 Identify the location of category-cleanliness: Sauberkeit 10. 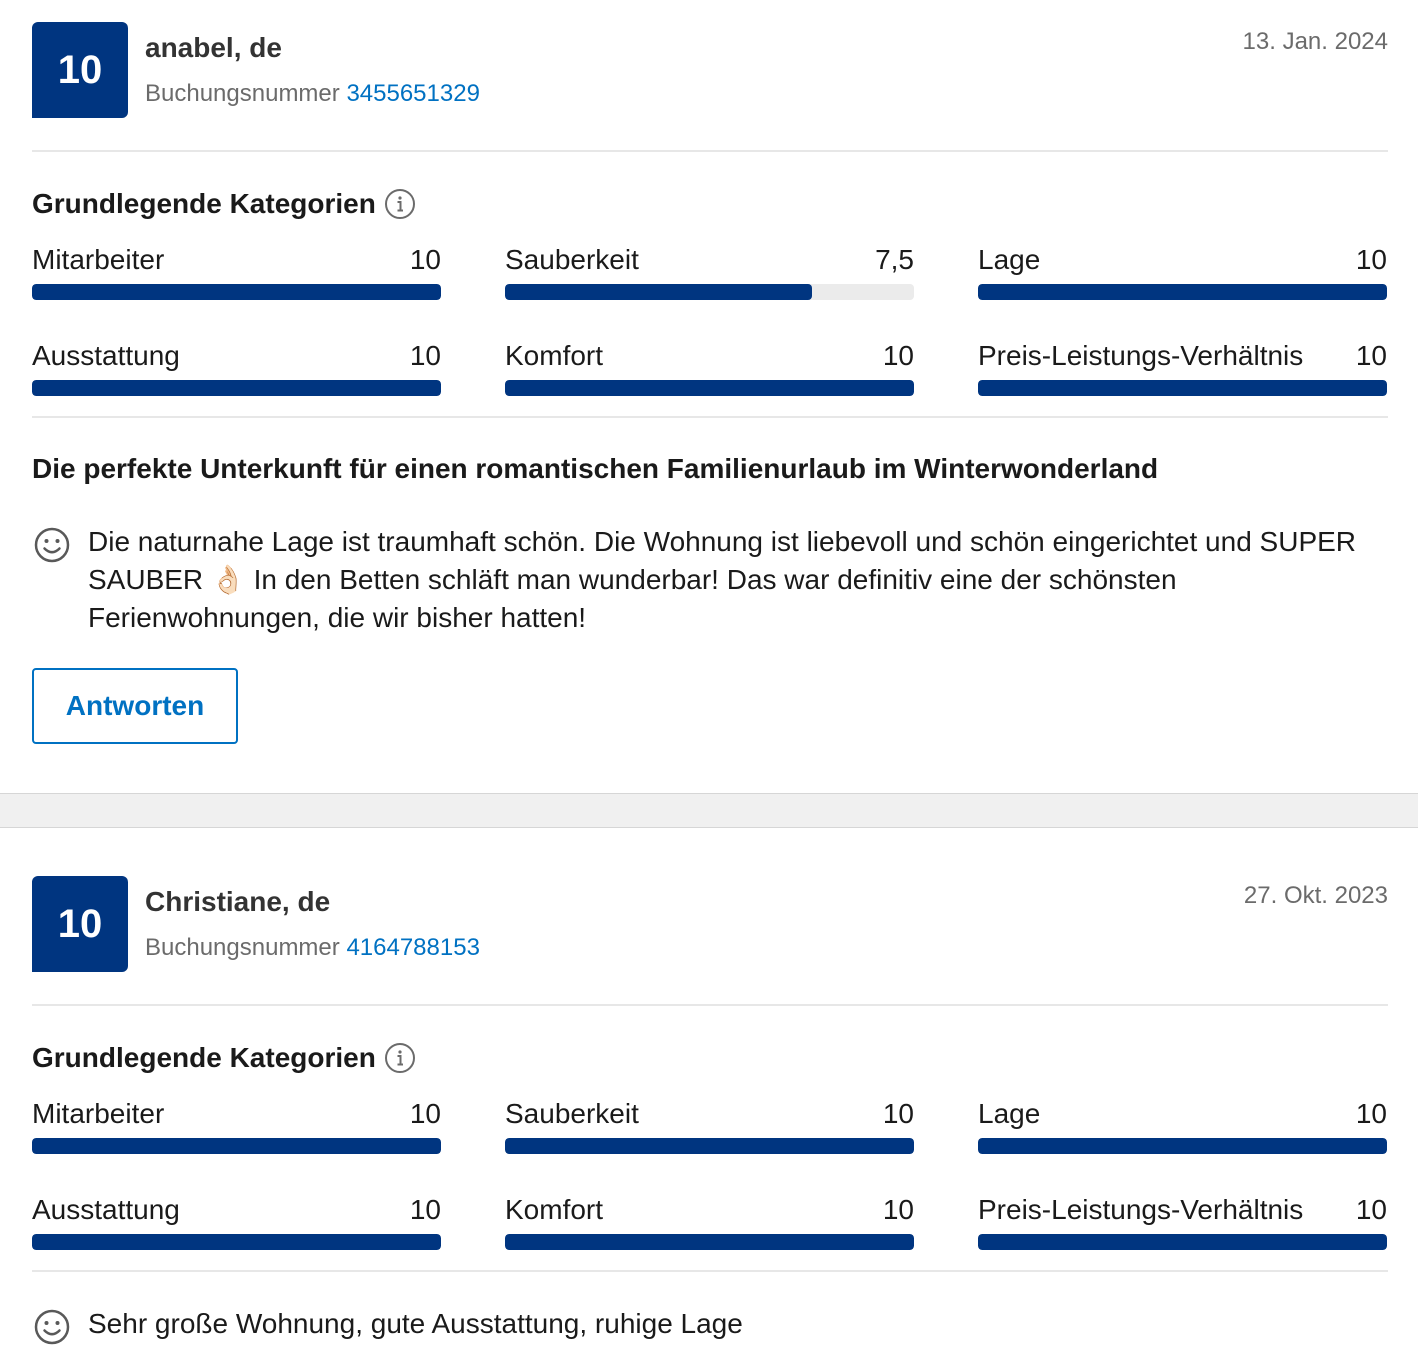
(709, 1133).